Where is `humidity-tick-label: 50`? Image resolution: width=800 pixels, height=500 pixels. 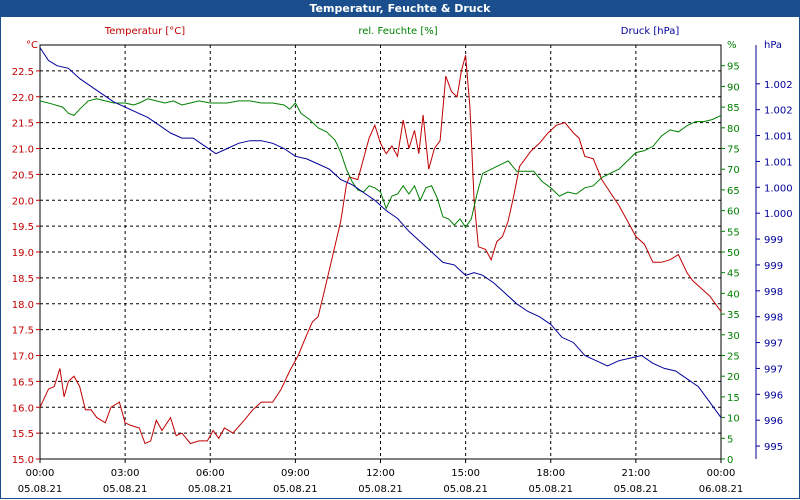 humidity-tick-label: 50 is located at coordinates (733, 253).